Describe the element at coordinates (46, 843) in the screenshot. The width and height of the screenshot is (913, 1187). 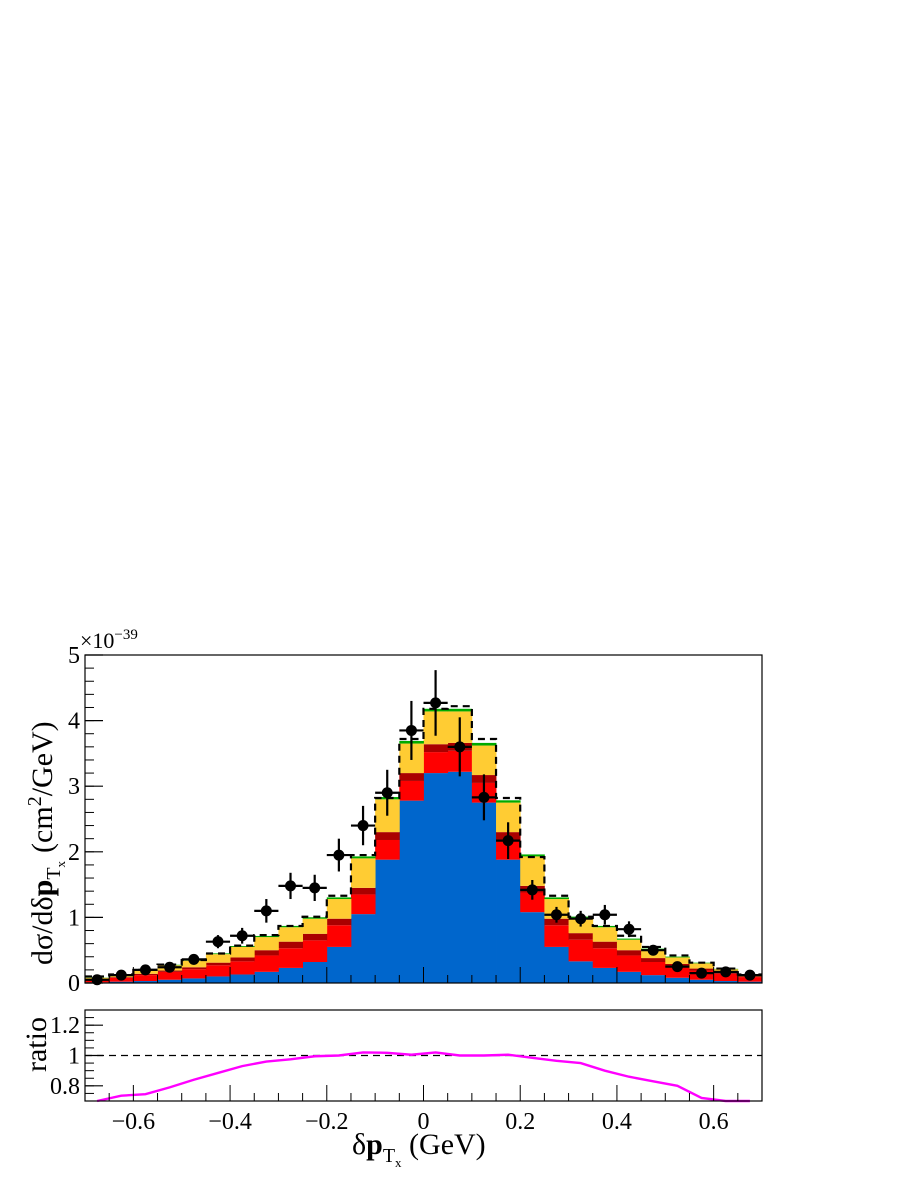
I see `main-y-axis-label: dσ/dδpTx(cm2/GeV)` at that location.